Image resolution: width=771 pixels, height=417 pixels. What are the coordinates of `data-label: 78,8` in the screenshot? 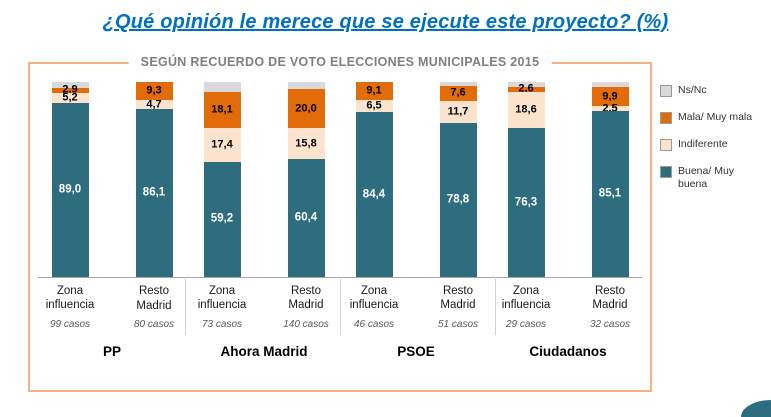 It's located at (458, 199).